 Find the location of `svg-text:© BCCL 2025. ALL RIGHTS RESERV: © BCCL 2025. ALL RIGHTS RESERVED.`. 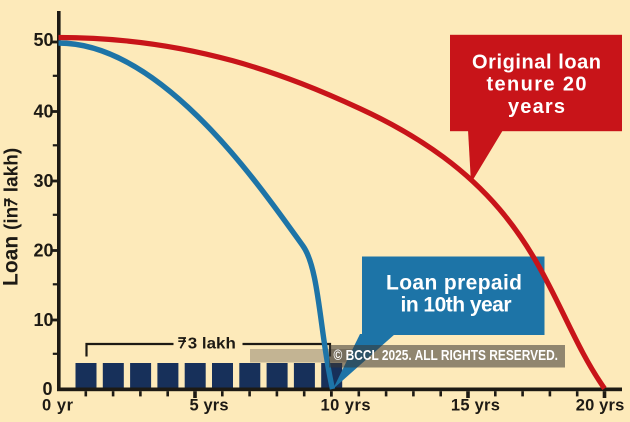

svg-text:© BCCL 2025. ALL RIGHTS RESERV: © BCCL 2025. ALL RIGHTS RESERVED. is located at coordinates (446, 356).